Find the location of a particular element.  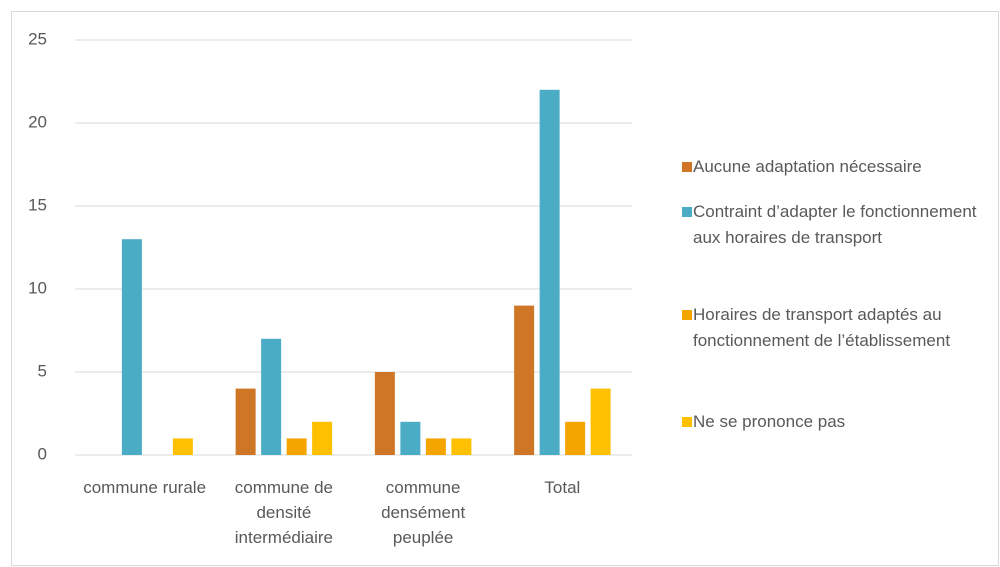

y-tick-label: 5 is located at coordinates (42, 370).